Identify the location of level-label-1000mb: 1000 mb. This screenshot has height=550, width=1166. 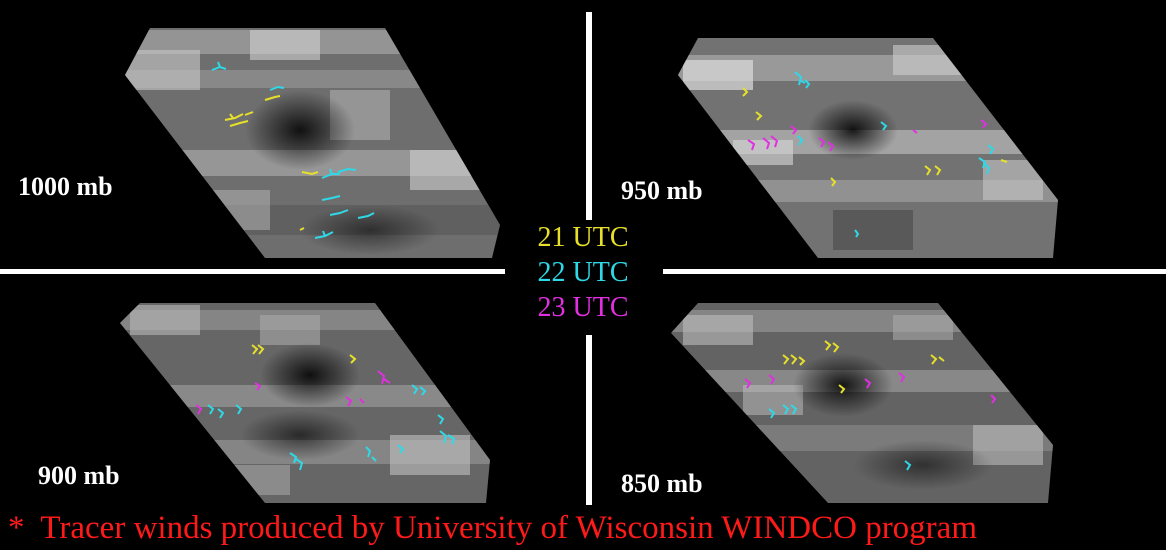
(65, 186).